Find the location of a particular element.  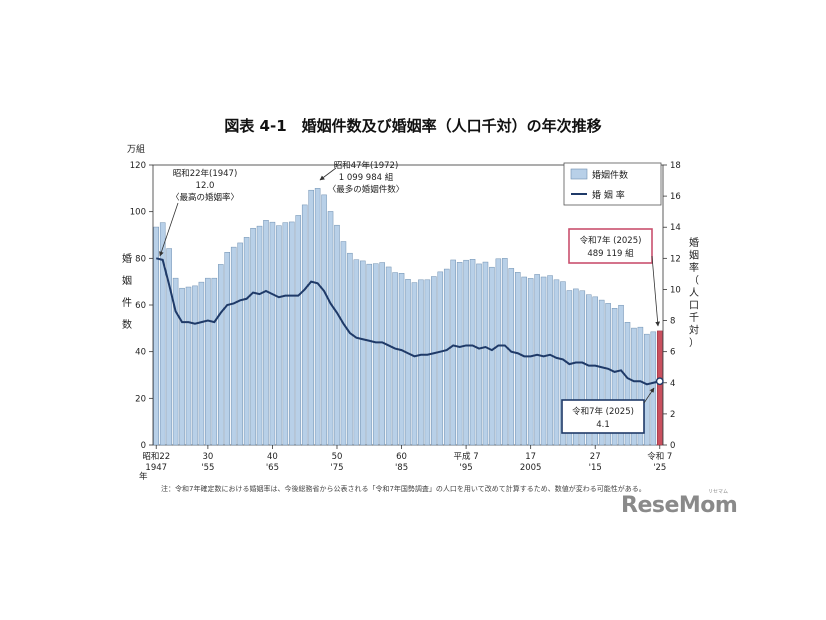

bar-2012 is located at coordinates (576, 367).